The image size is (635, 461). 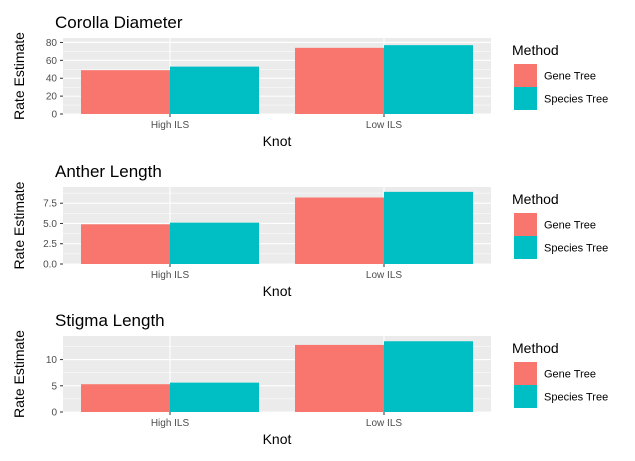 I want to click on y-tick-label: 2.5, so click(x=50, y=244).